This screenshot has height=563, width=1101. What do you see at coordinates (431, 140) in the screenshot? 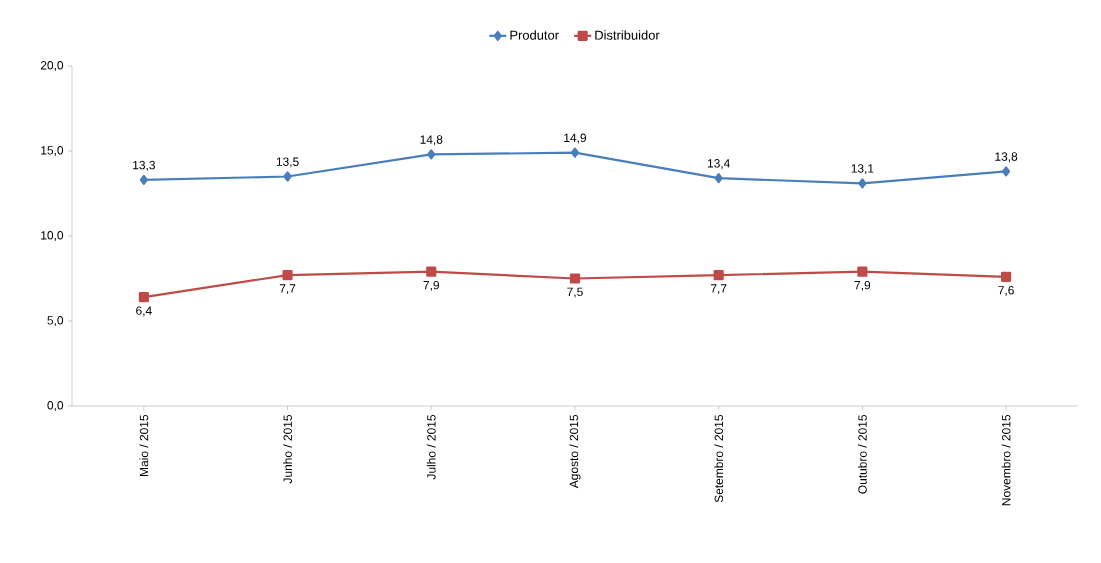
I see `data-label: 14,8` at bounding box center [431, 140].